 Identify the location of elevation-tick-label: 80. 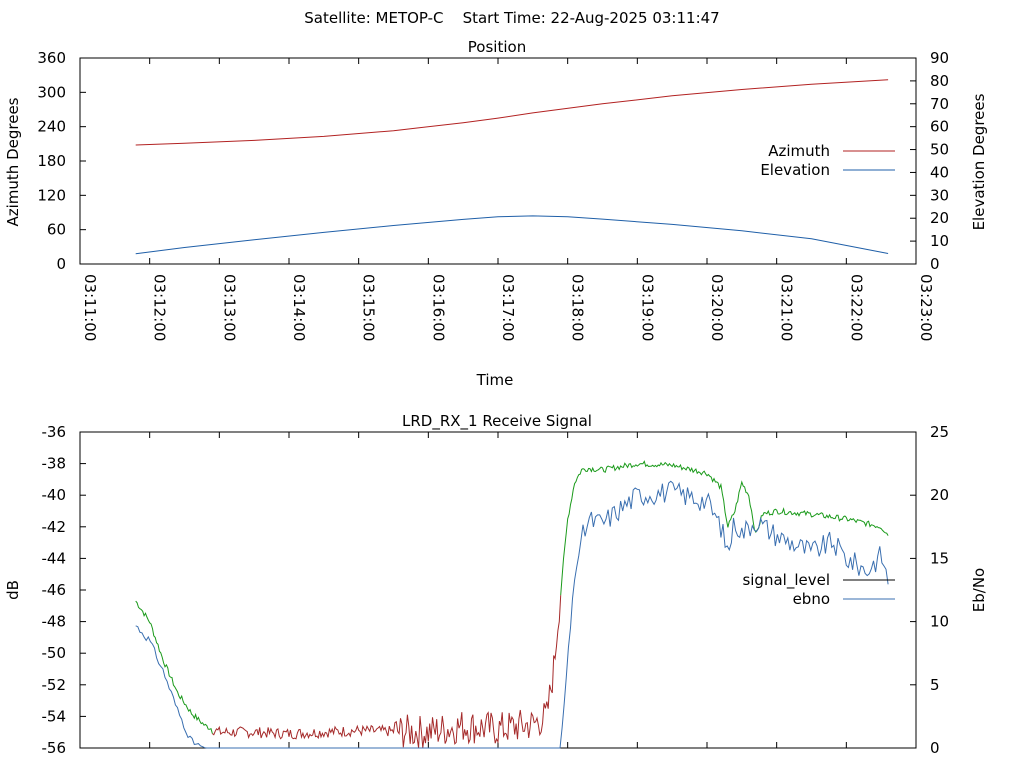
(939, 81).